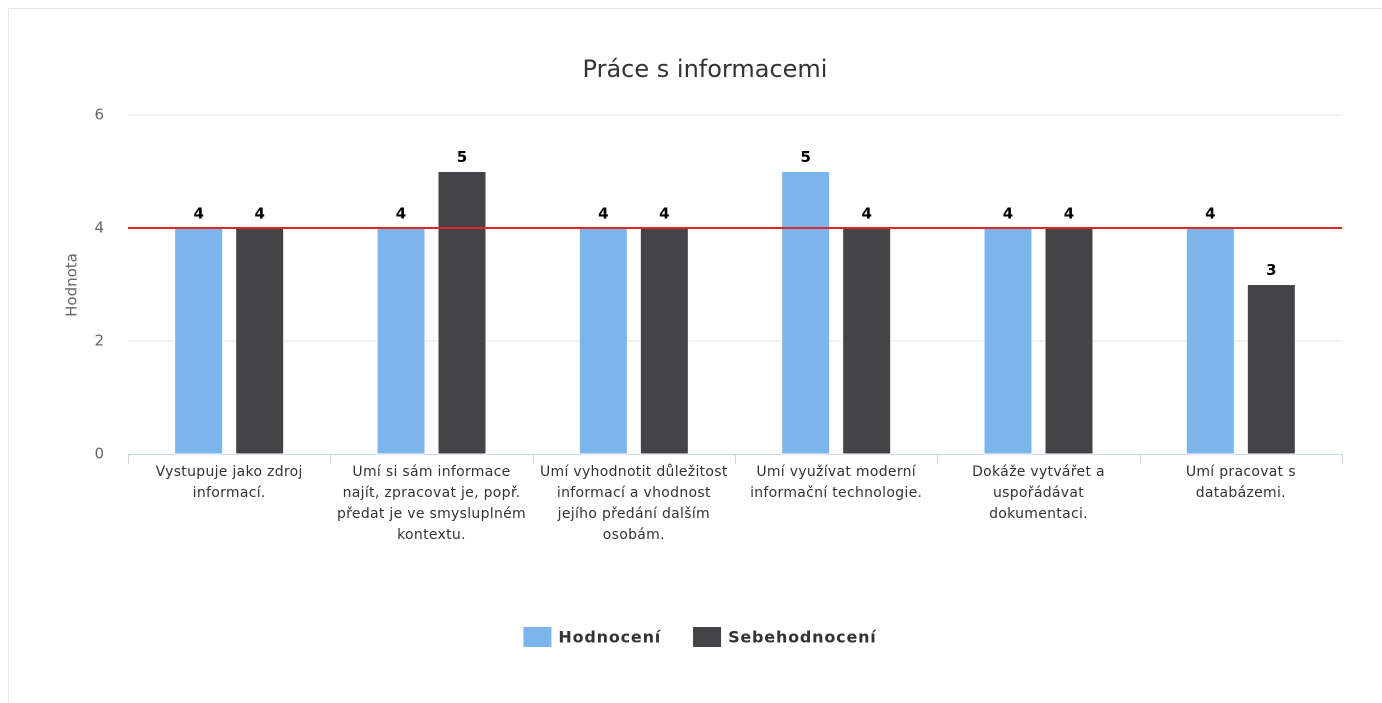 This screenshot has width=1382, height=703. Describe the element at coordinates (99, 454) in the screenshot. I see `y-tick-label: 0` at that location.